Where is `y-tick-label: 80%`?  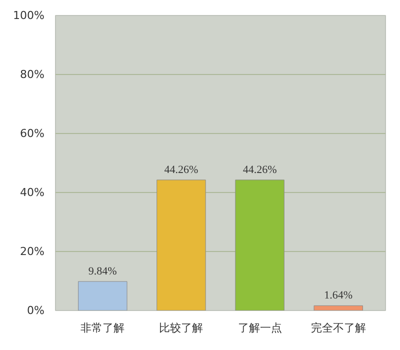 y-tick-label: 80% is located at coordinates (32, 74).